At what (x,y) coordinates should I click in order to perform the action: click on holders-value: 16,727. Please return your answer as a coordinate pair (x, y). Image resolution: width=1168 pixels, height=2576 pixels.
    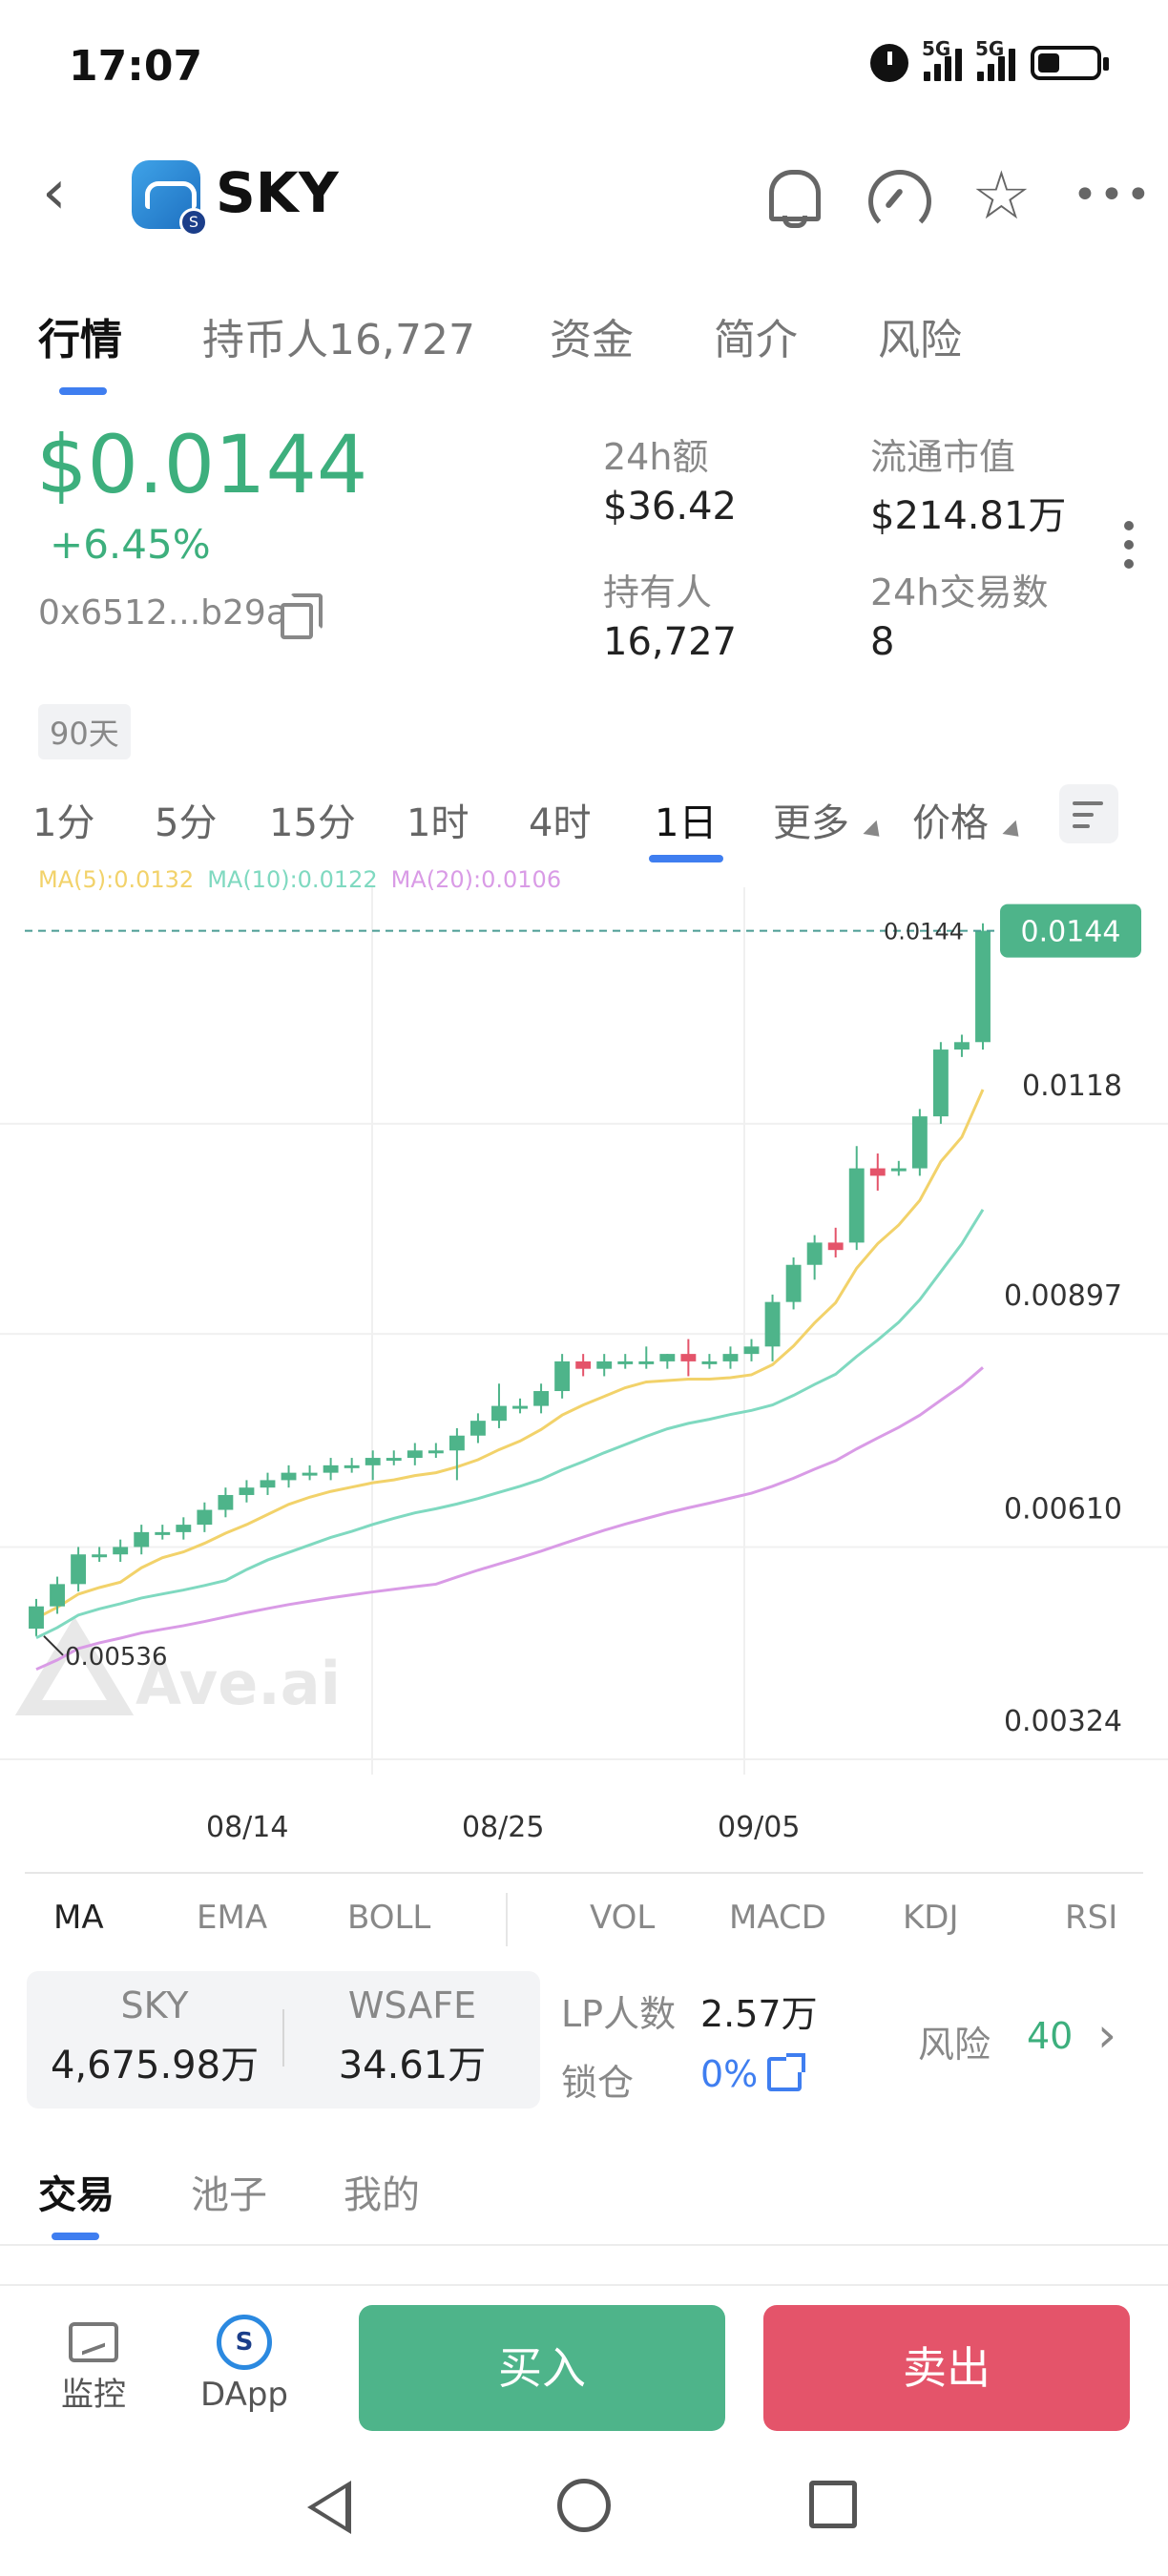
    Looking at the image, I should click on (670, 642).